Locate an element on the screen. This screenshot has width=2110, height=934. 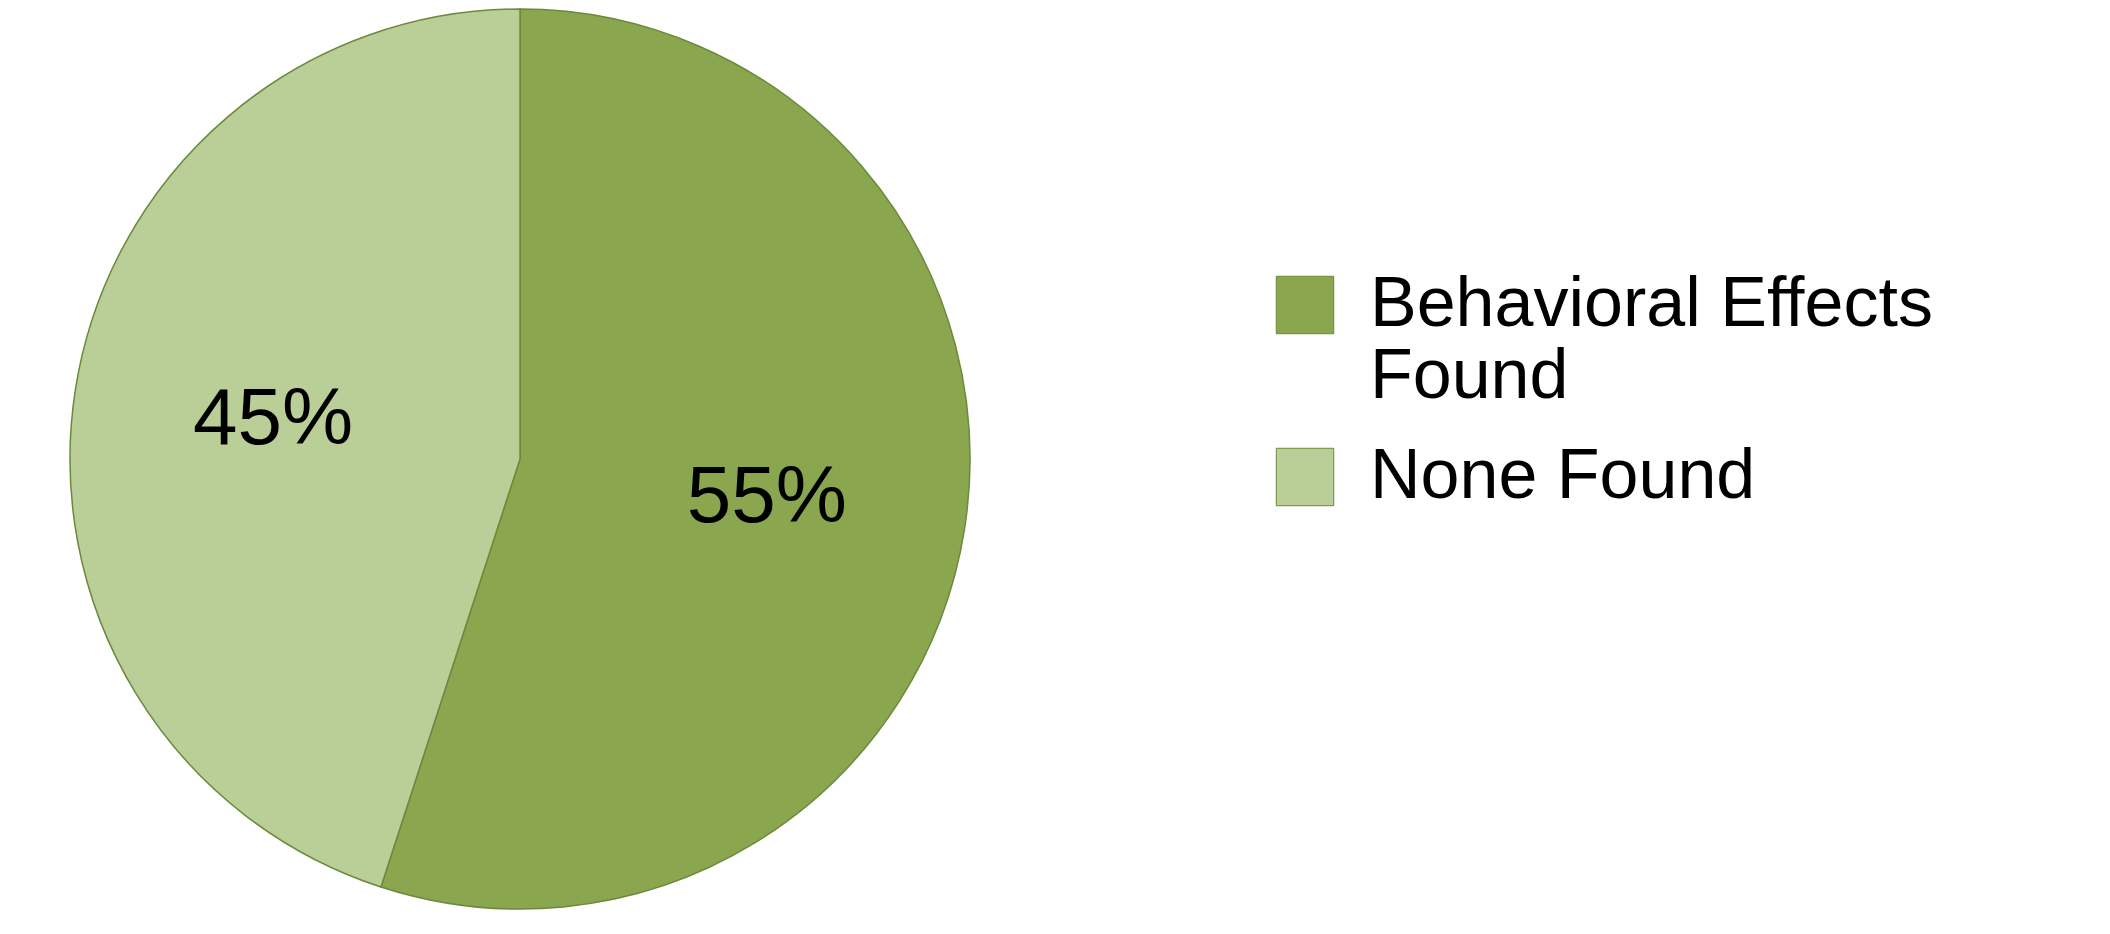
data-label: 55% is located at coordinates (766, 495).